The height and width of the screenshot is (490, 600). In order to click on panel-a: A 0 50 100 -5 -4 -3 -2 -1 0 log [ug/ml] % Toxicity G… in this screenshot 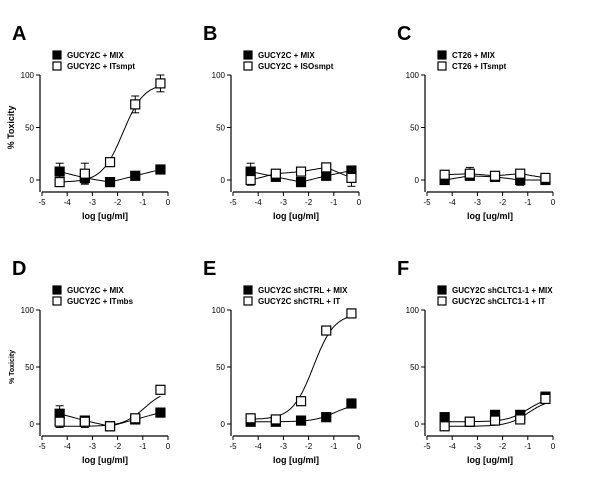, I will do `click(88, 122)`.